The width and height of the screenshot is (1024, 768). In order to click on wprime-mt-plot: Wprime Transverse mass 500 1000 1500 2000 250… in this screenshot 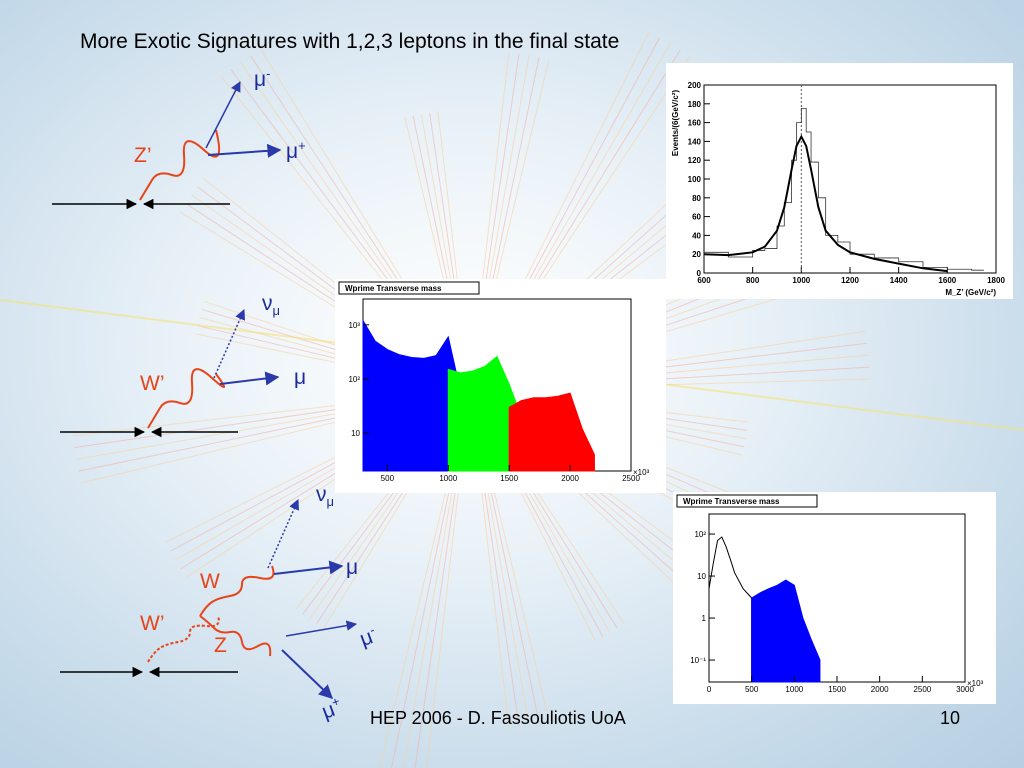, I will do `click(500, 386)`.